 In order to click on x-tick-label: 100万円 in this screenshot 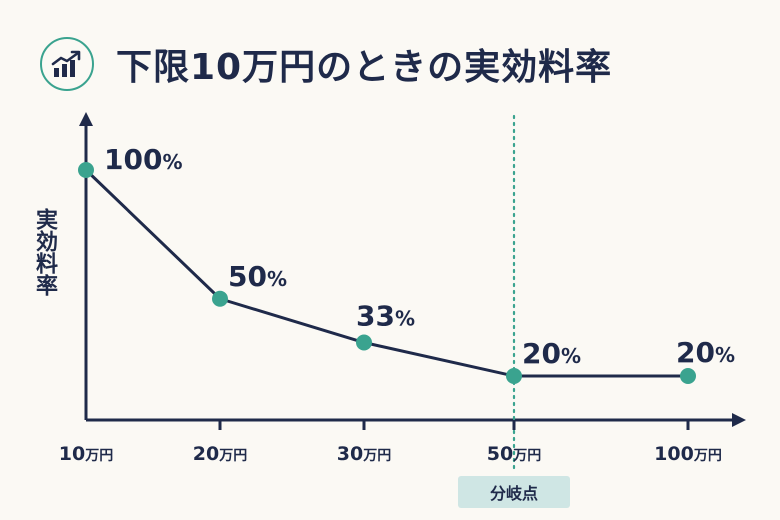, I will do `click(688, 454)`.